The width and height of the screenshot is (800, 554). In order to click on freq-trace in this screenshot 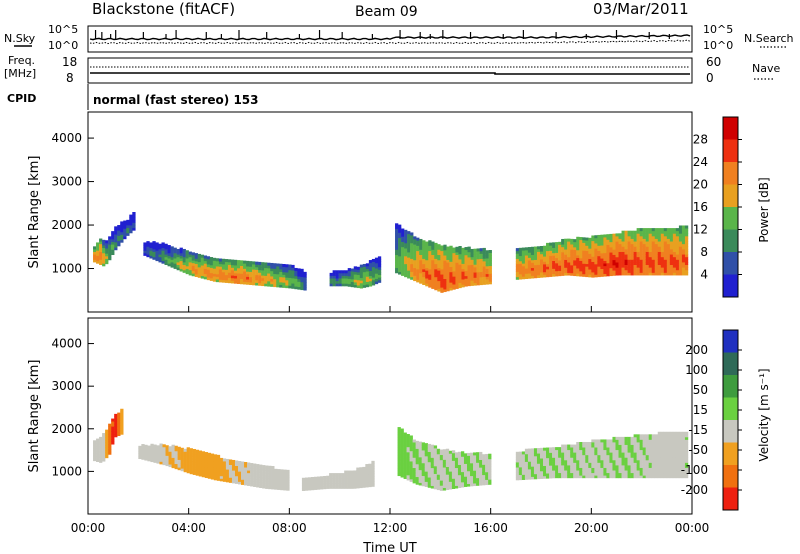, I will do `click(390, 73)`.